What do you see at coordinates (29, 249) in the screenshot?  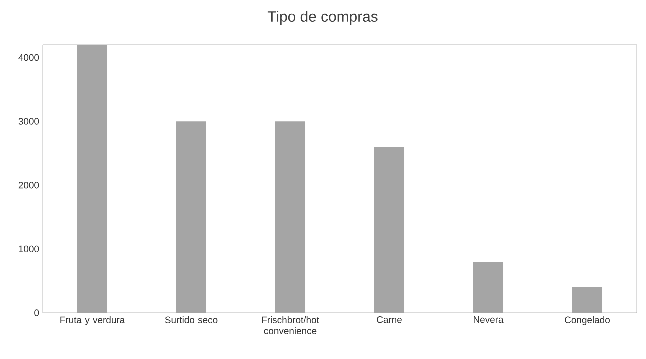 I see `y-tick-label: 1000` at bounding box center [29, 249].